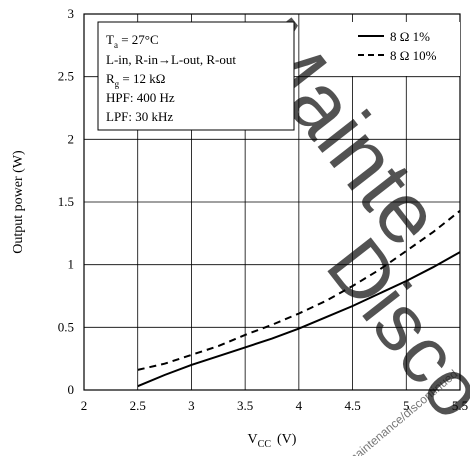 The image size is (470, 456). I want to click on condition-temperature: Ta = 27°C, so click(132, 41).